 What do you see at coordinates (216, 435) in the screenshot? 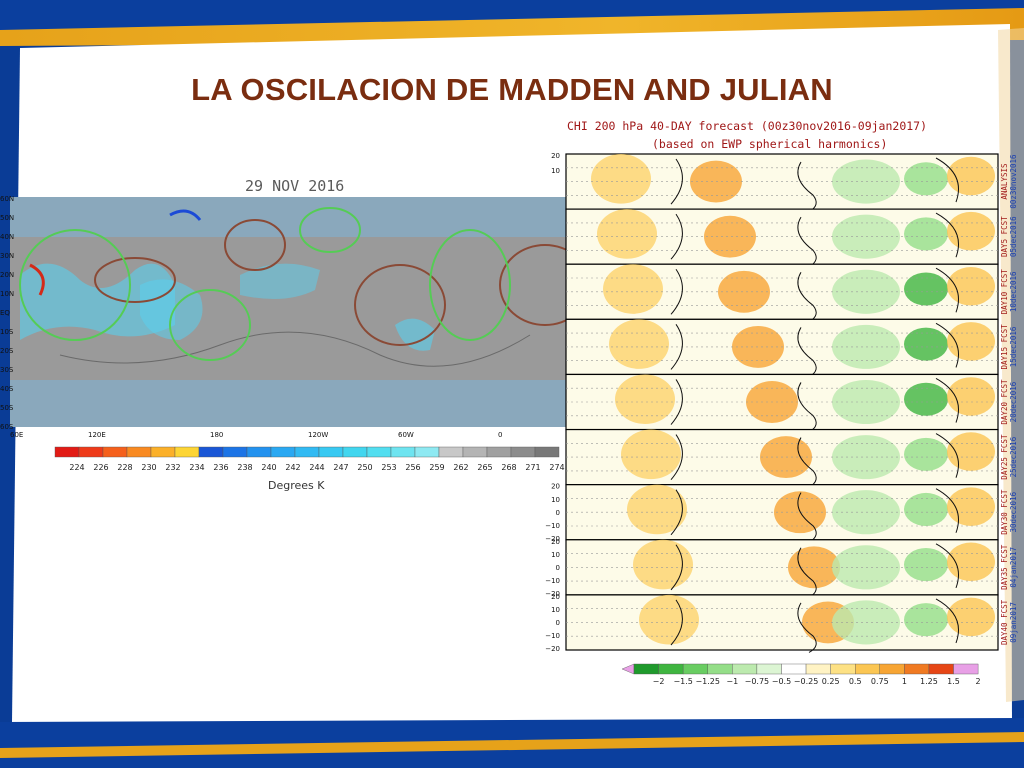
I see `longitude-label: 180` at bounding box center [216, 435].